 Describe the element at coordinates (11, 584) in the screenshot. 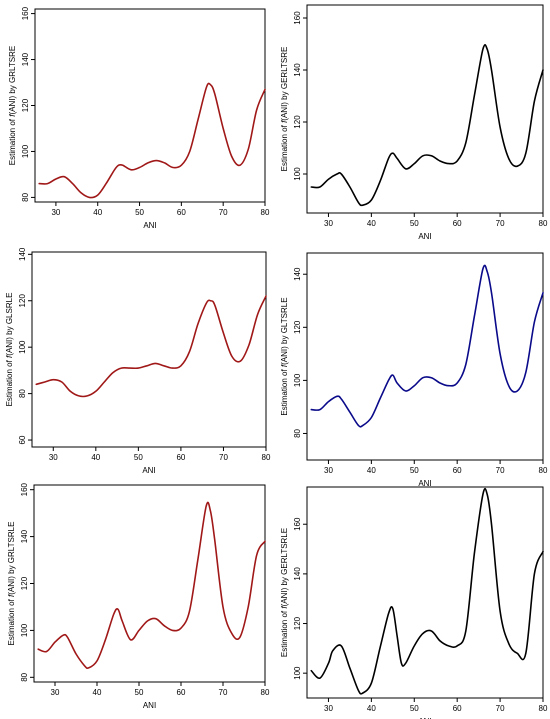

I see `y-axis-label: Estimation of f(ANI) by GRLTSRLE` at that location.